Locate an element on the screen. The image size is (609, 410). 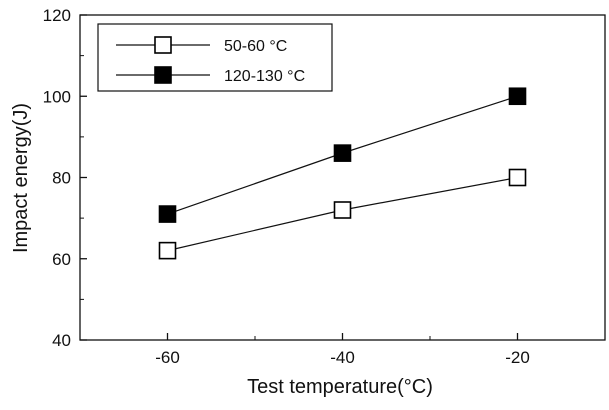
y-tick-label: 100 is located at coordinates (57, 96).